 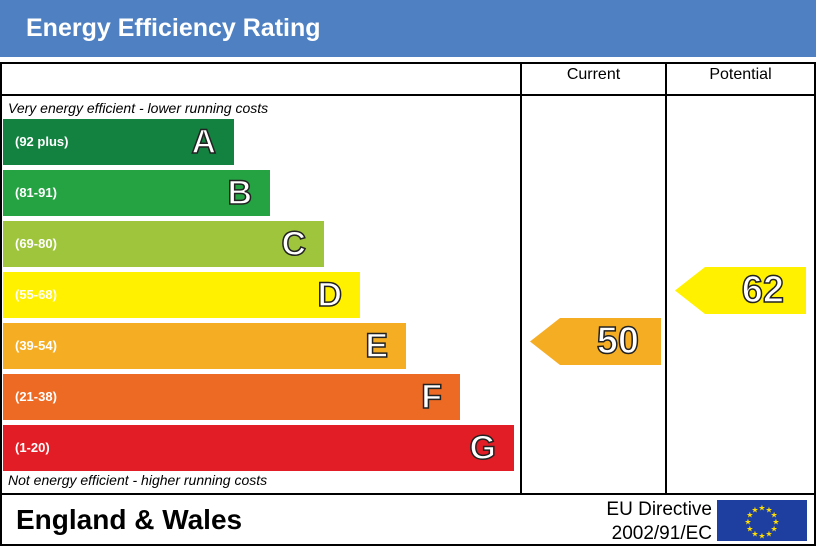 I want to click on band-letter: E, so click(x=377, y=346).